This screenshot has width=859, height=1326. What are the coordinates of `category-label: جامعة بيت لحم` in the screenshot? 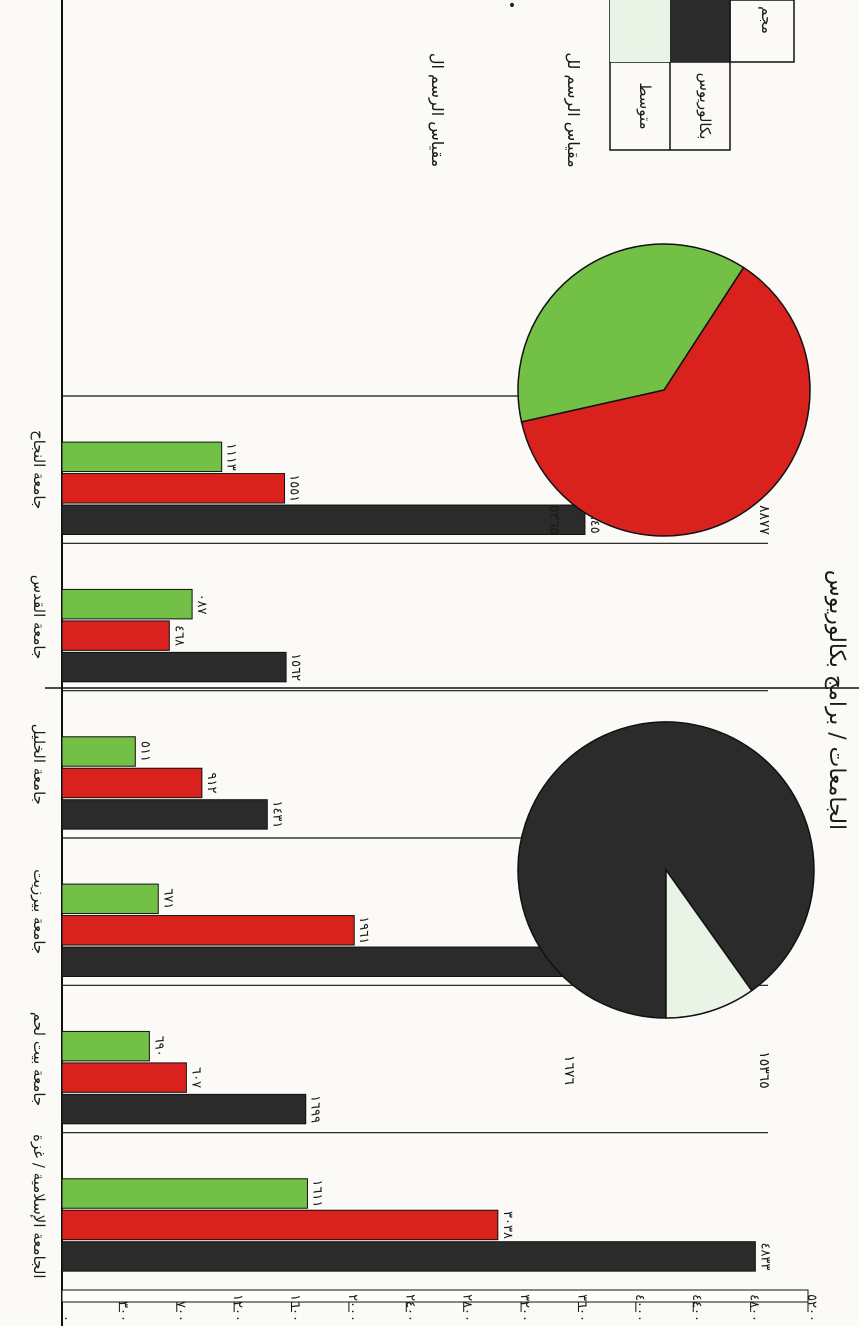 It's located at (39, 1059).